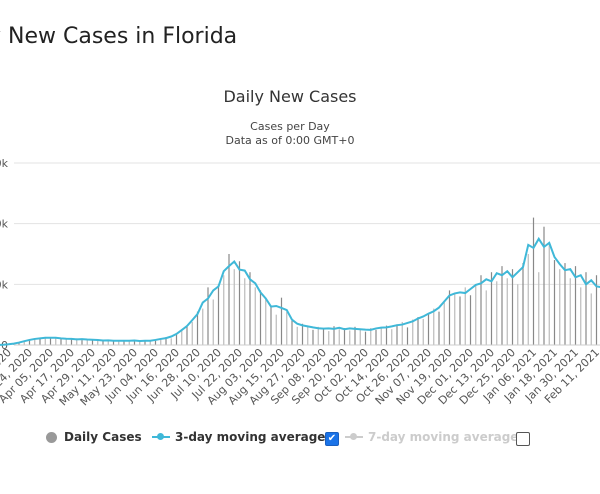  I want to click on chart-title: Daily New Cases, so click(290, 96).